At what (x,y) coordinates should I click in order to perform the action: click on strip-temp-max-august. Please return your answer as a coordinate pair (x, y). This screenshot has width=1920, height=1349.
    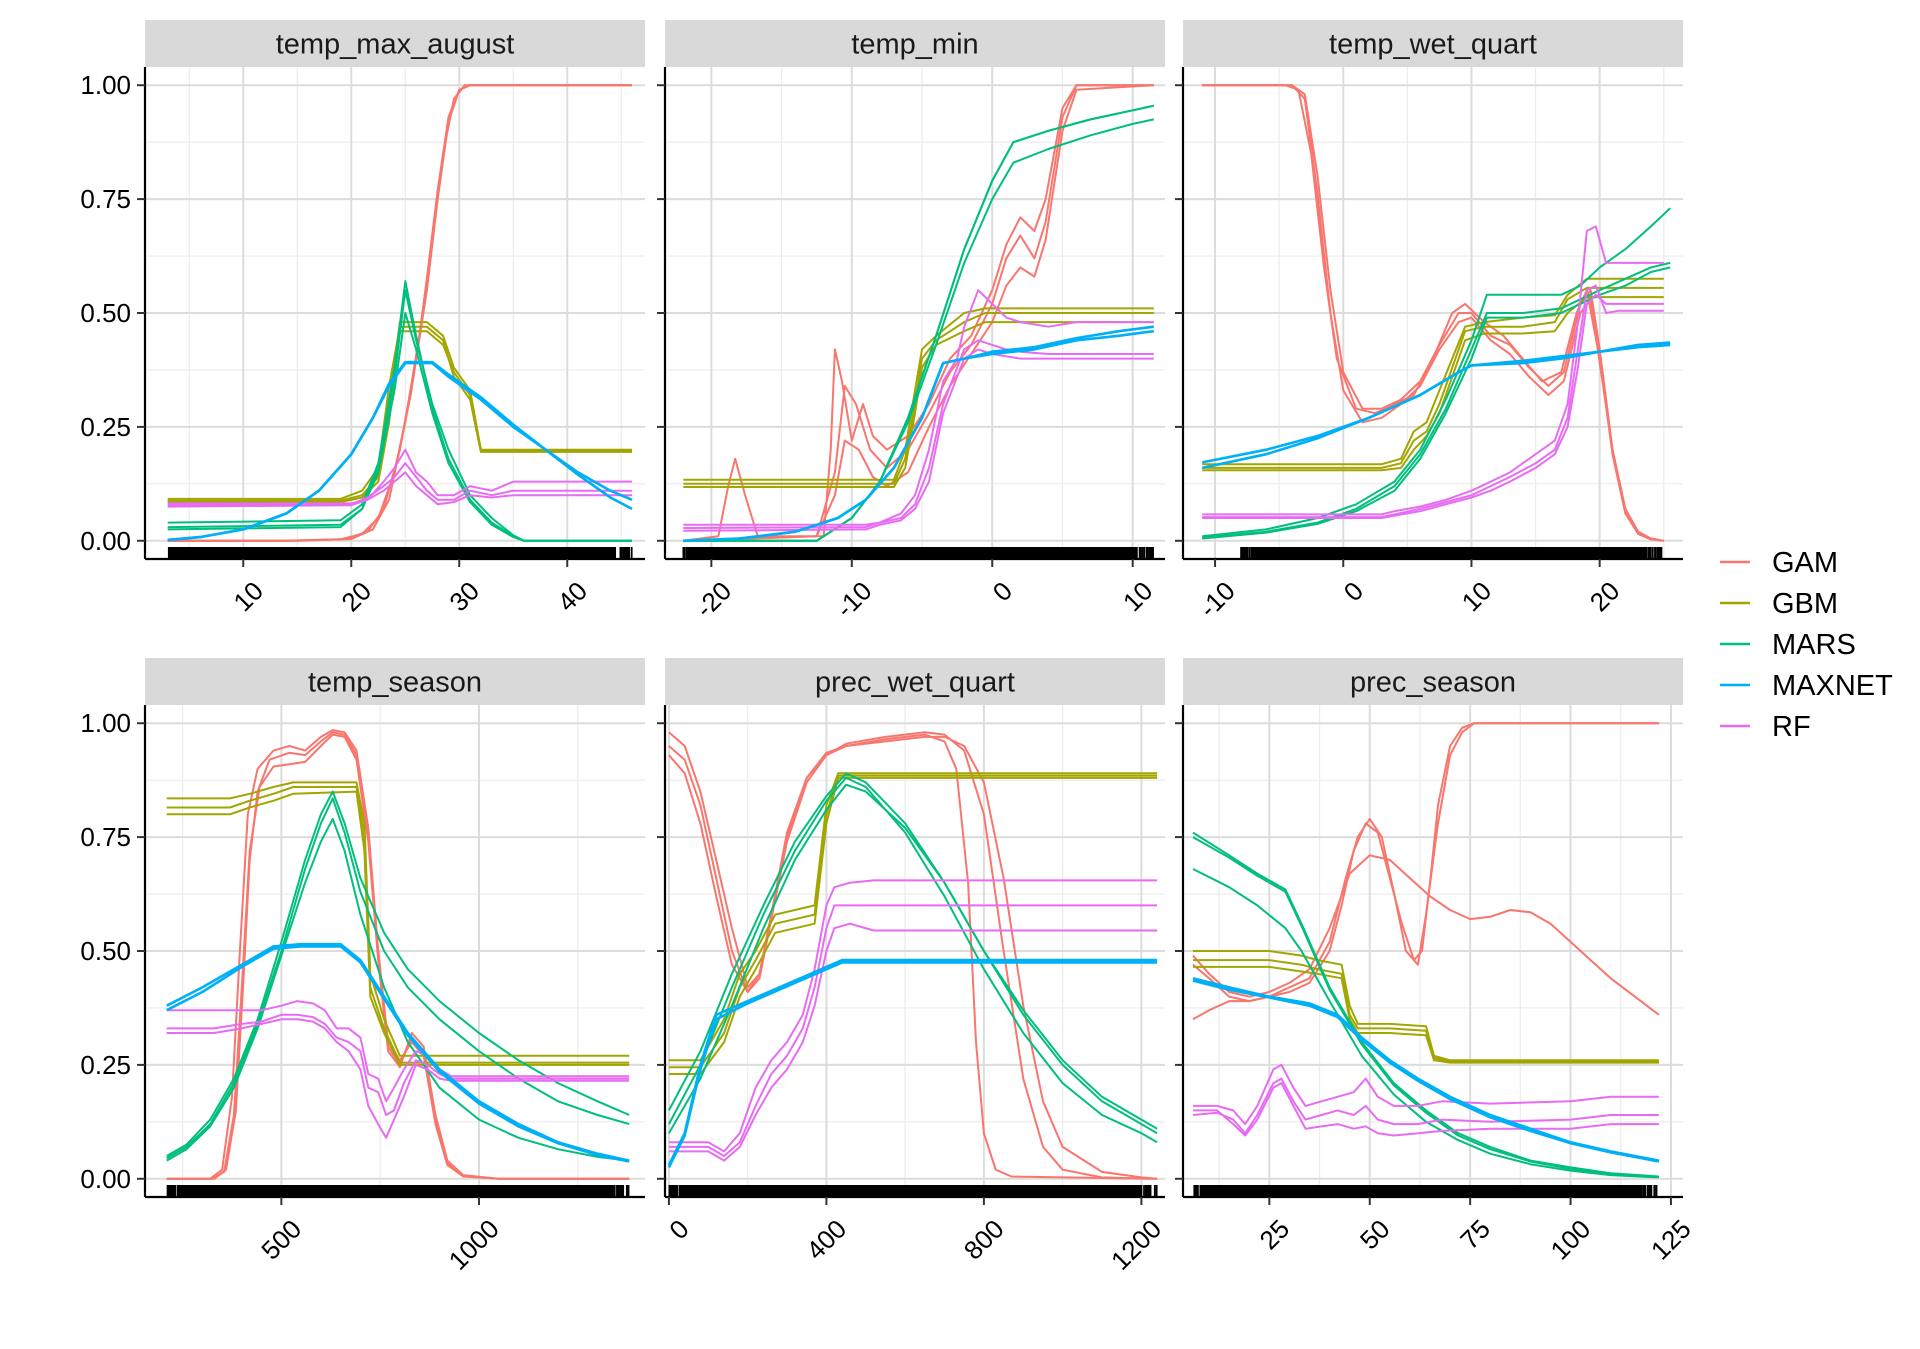
    Looking at the image, I should click on (395, 43).